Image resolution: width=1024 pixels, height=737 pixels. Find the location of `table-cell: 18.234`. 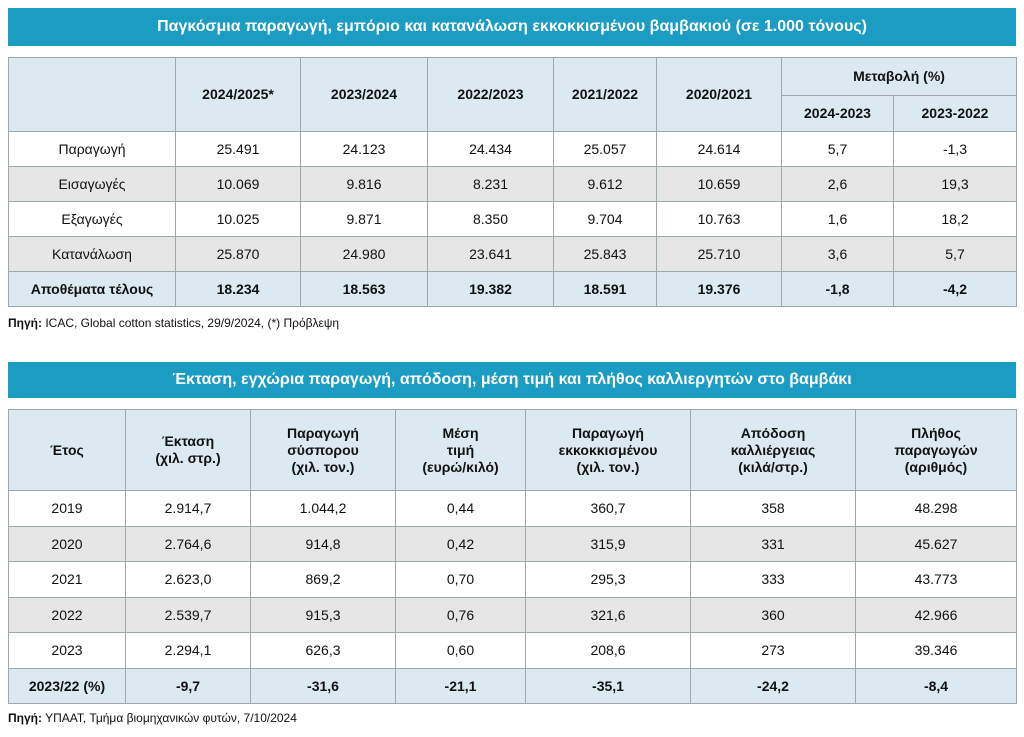

table-cell: 18.234 is located at coordinates (238, 289).